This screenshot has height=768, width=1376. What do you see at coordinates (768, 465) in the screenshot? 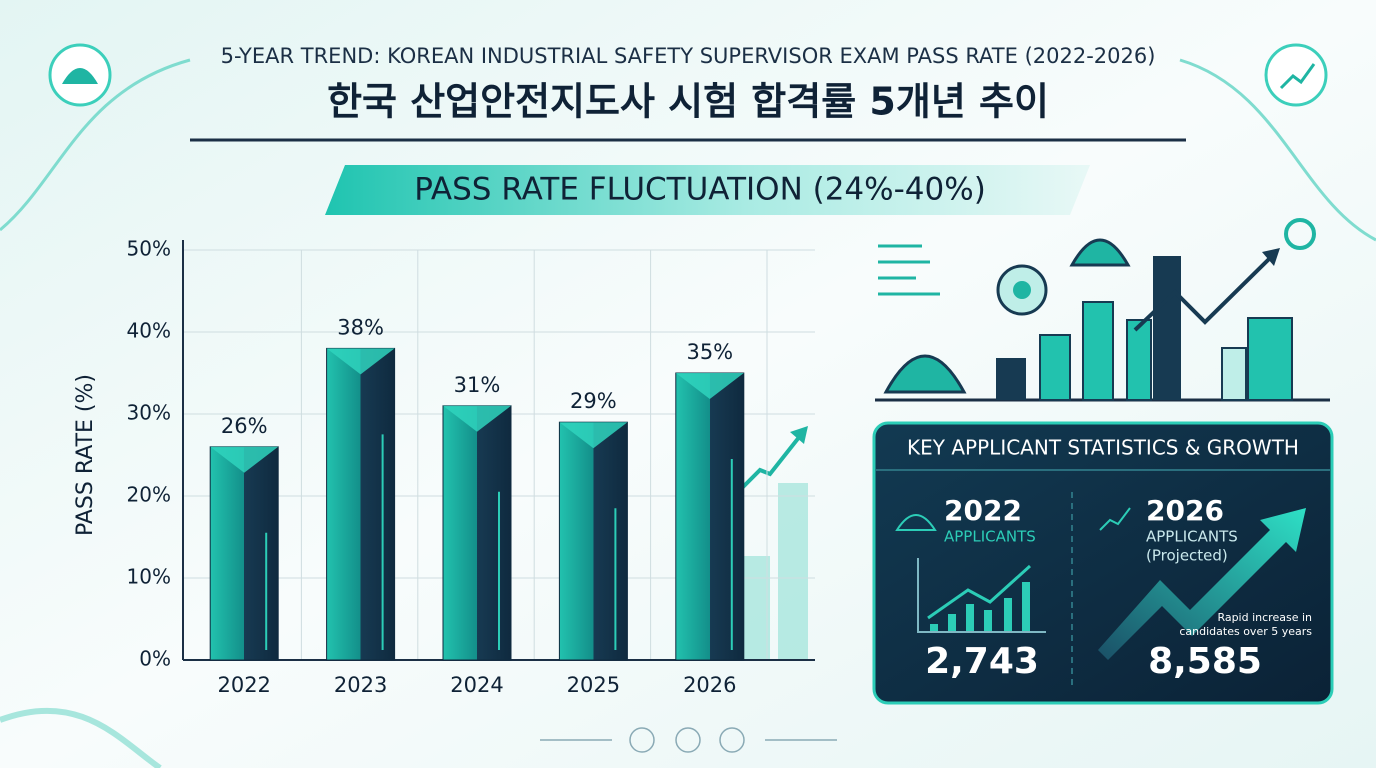
I see `decor-arrow` at bounding box center [768, 465].